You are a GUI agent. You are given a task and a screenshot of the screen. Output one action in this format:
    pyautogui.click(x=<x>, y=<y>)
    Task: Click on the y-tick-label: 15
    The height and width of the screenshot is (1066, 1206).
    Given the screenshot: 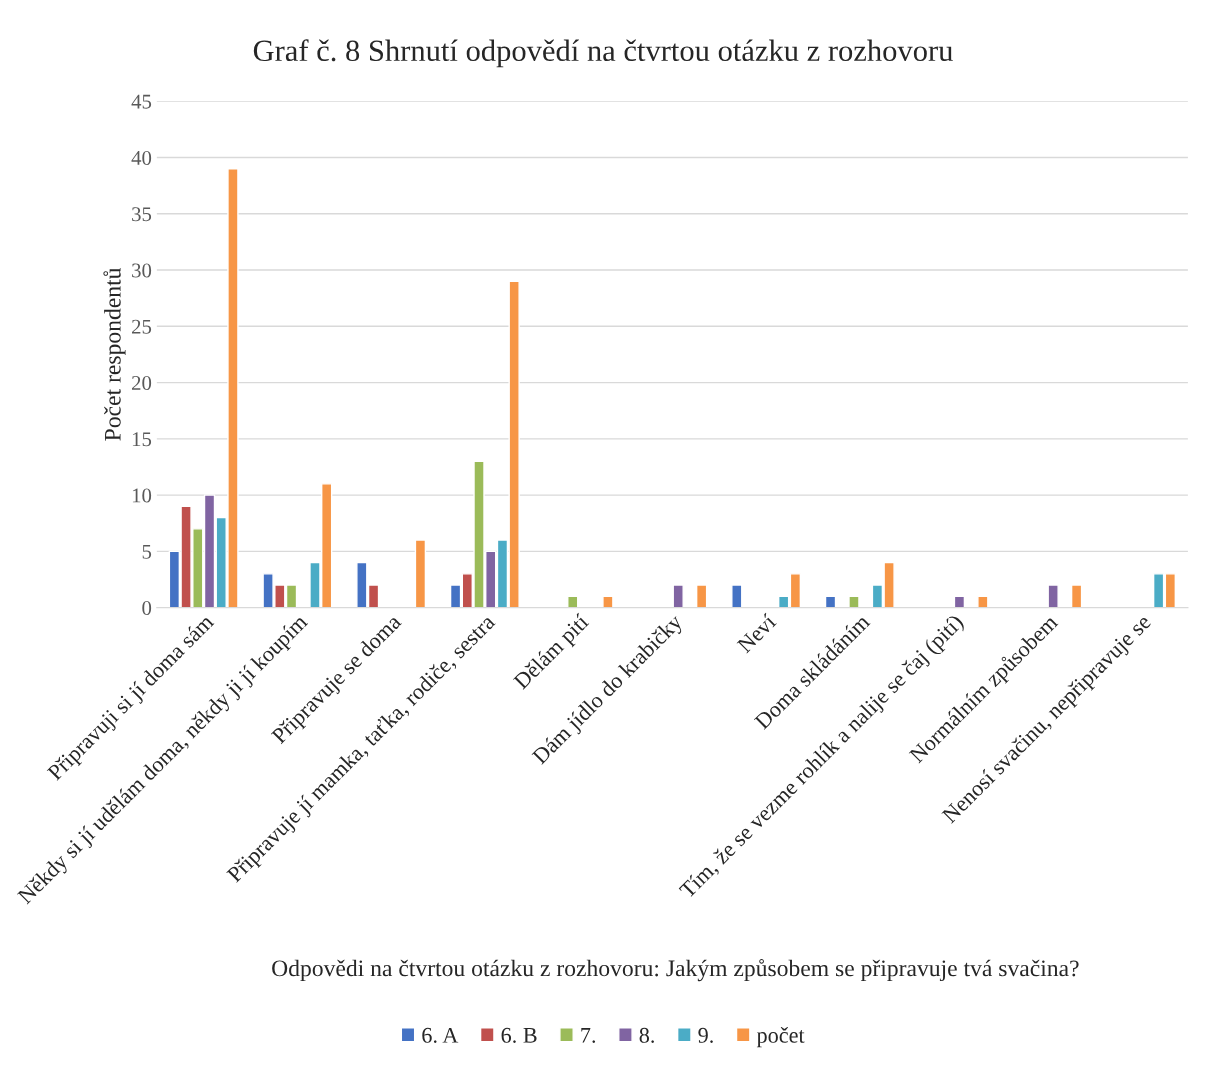 What is the action you would take?
    pyautogui.click(x=142, y=439)
    